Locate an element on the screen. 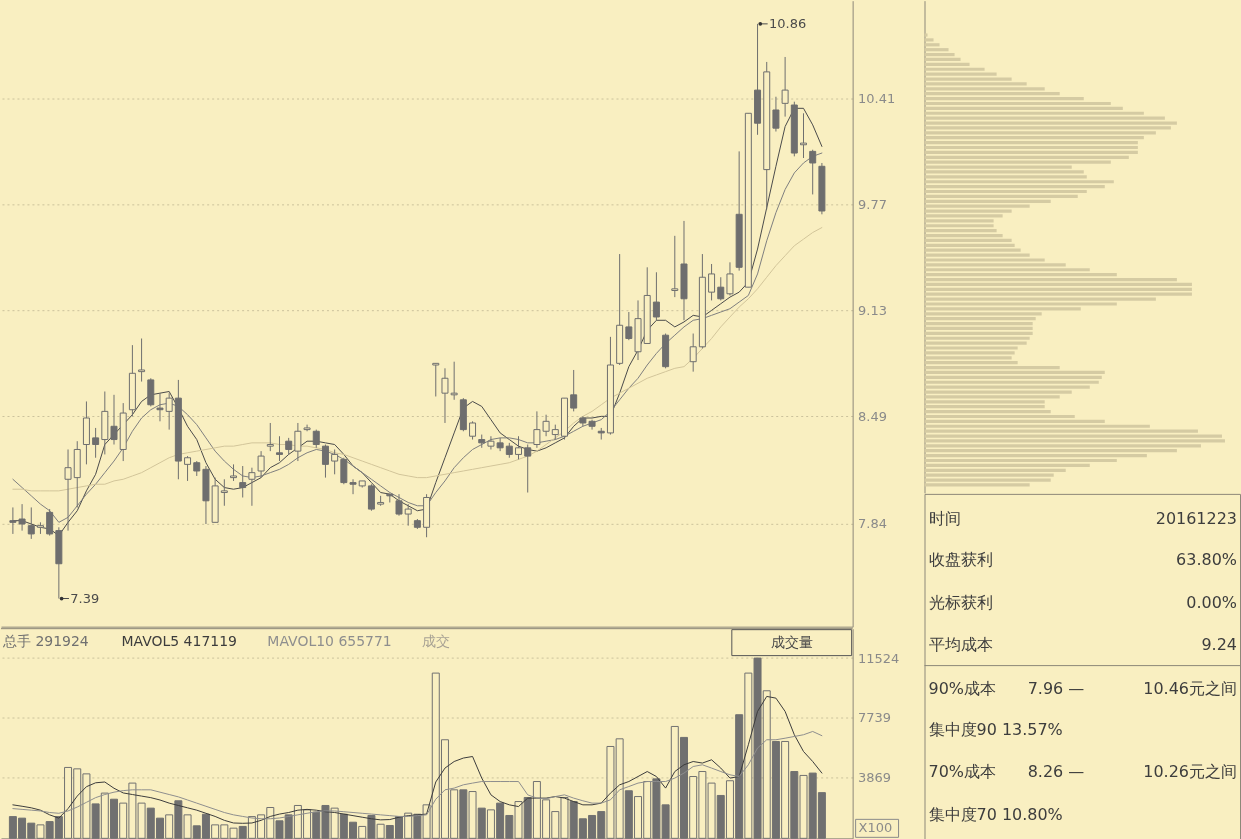  text: 总手 291924 is located at coordinates (45, 640).